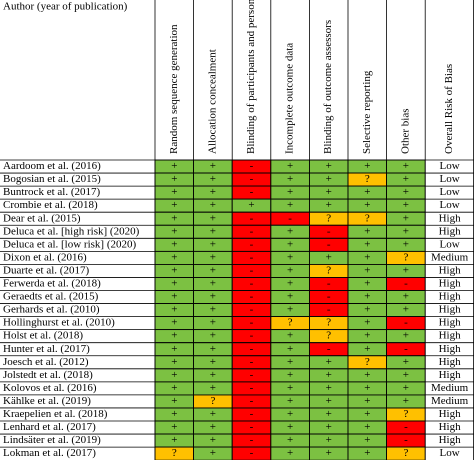 The width and height of the screenshot is (474, 460). What do you see at coordinates (47, 401) in the screenshot?
I see `author-cell: Kählke et al. (2019)` at bounding box center [47, 401].